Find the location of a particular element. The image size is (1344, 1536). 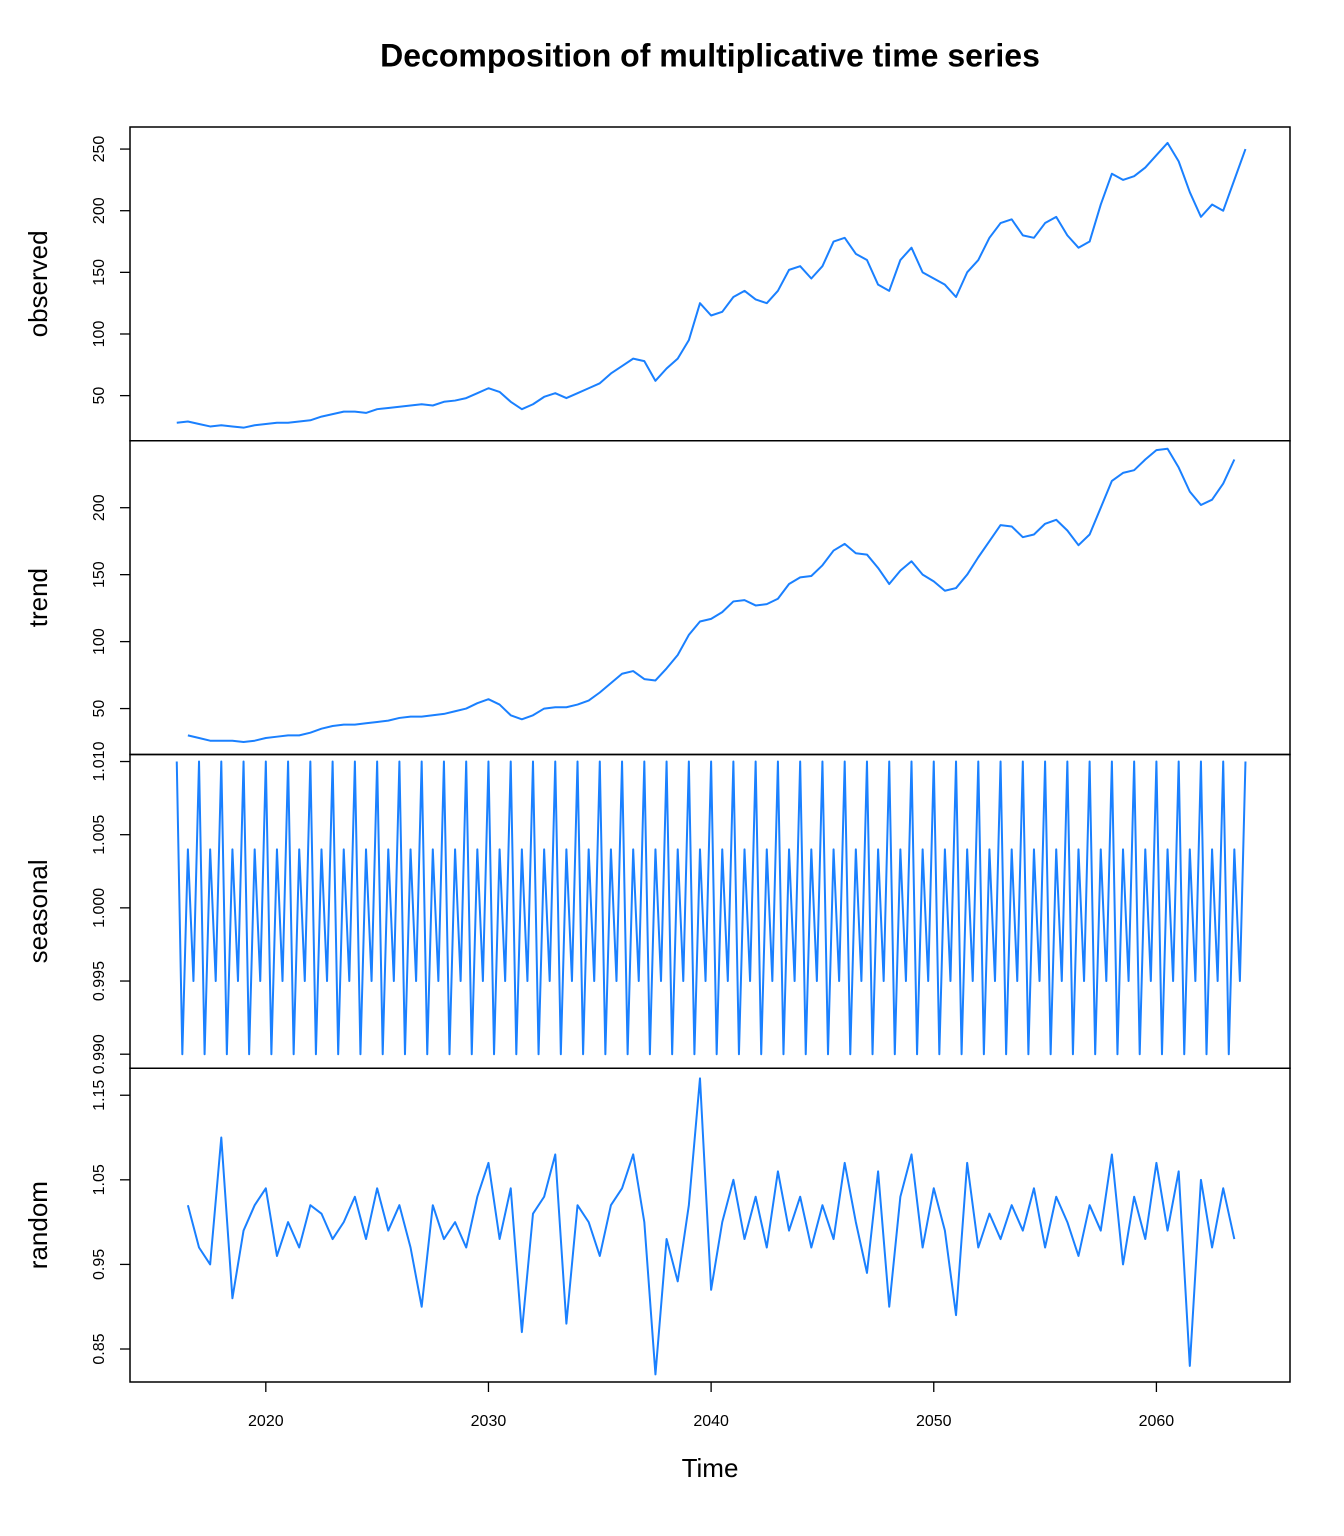

y-tick-label: 250 is located at coordinates (99, 149).